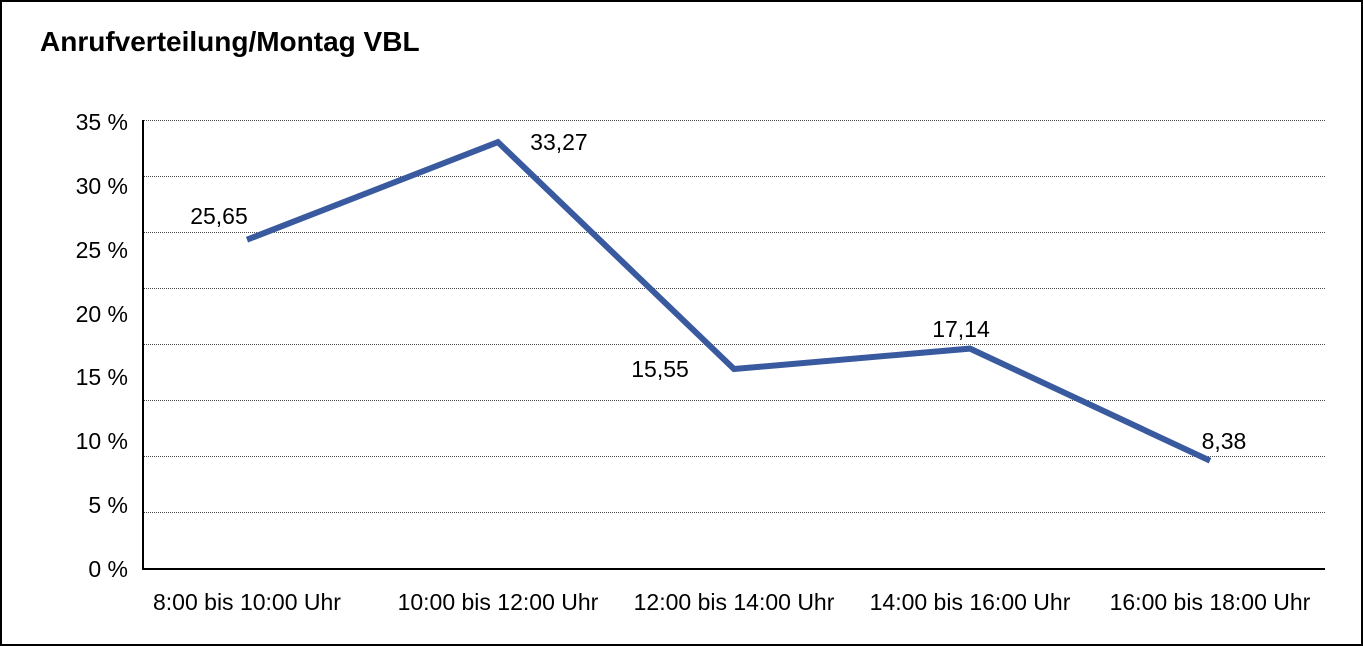  What do you see at coordinates (1224, 440) in the screenshot?
I see `data-value-label: 8,38` at bounding box center [1224, 440].